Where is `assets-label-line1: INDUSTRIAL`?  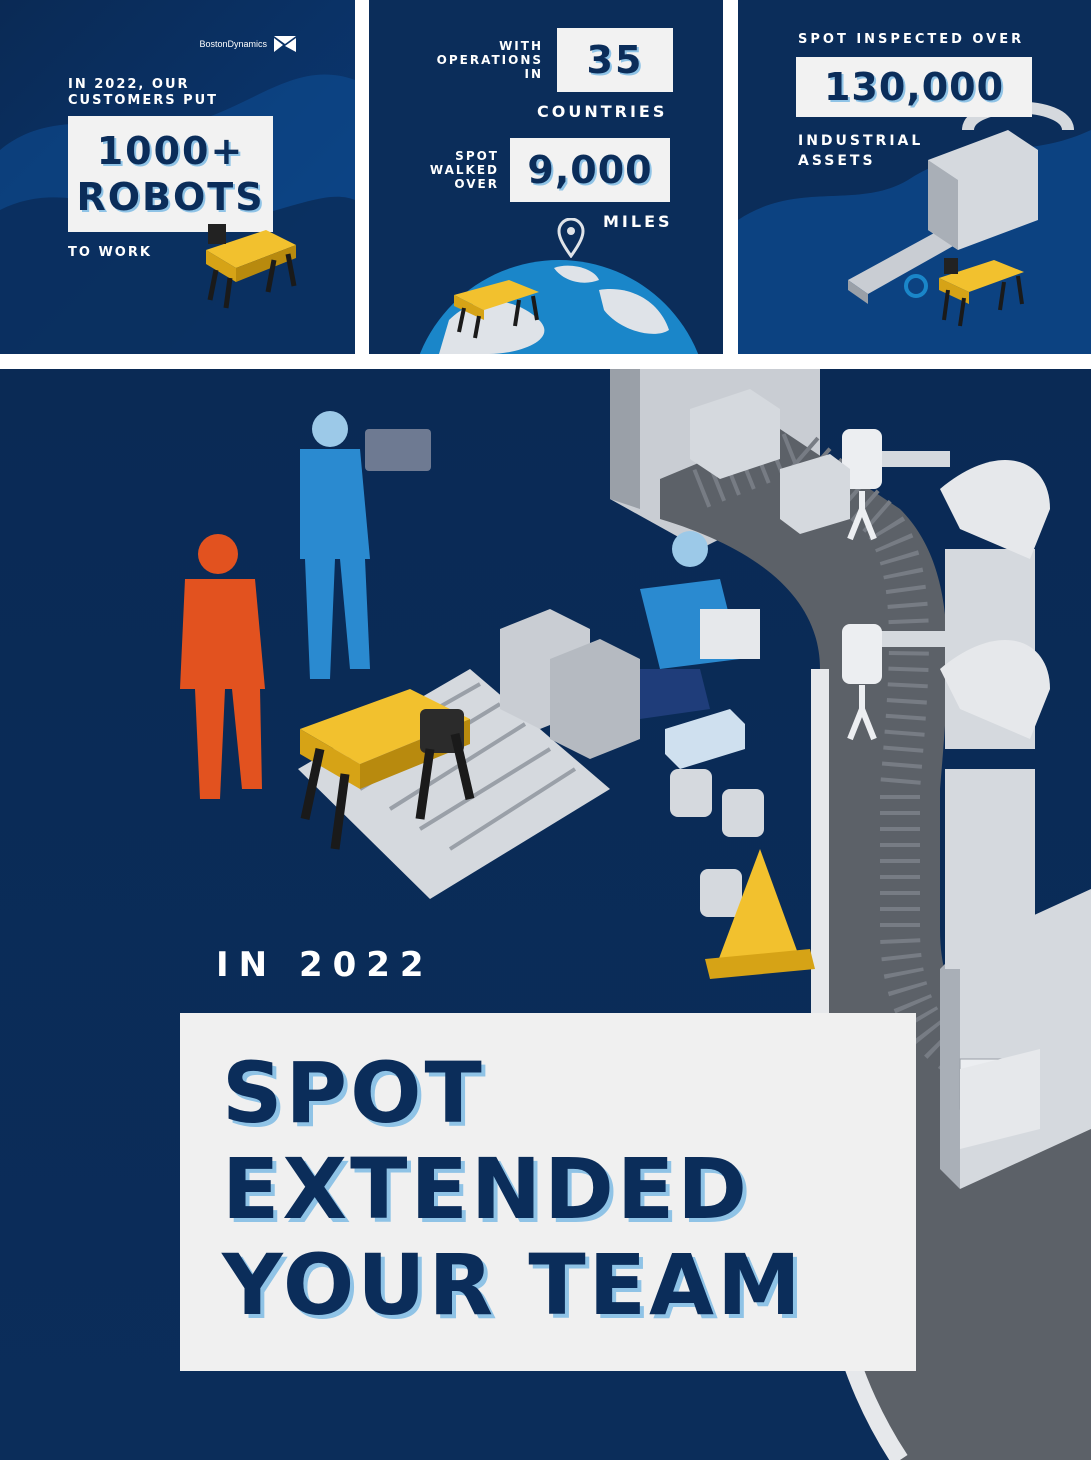 assets-label-line1: INDUSTRIAL is located at coordinates (861, 141).